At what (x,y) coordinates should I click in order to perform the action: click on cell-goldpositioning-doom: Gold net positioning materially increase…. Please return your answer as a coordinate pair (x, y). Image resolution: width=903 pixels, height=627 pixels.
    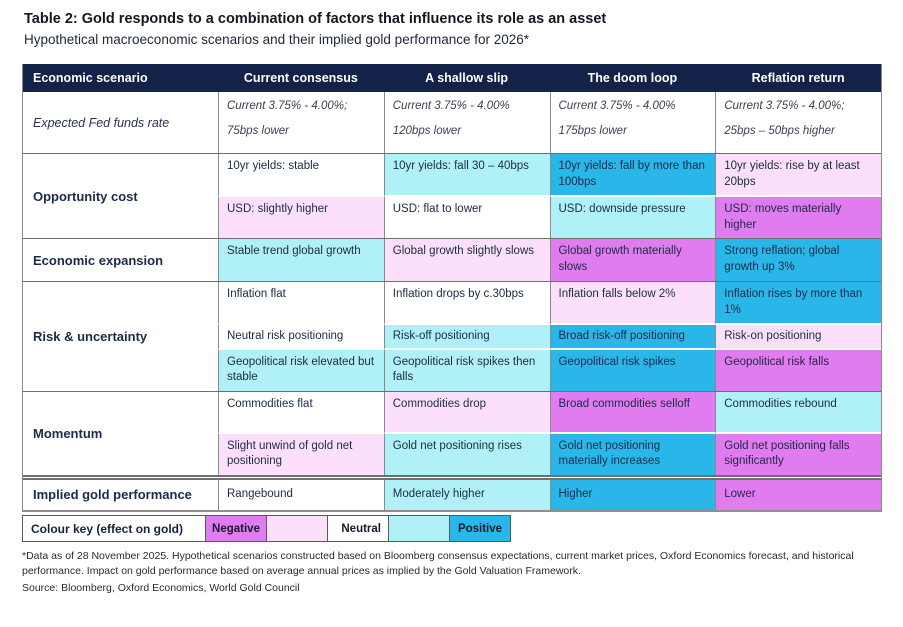
    Looking at the image, I should click on (632, 454).